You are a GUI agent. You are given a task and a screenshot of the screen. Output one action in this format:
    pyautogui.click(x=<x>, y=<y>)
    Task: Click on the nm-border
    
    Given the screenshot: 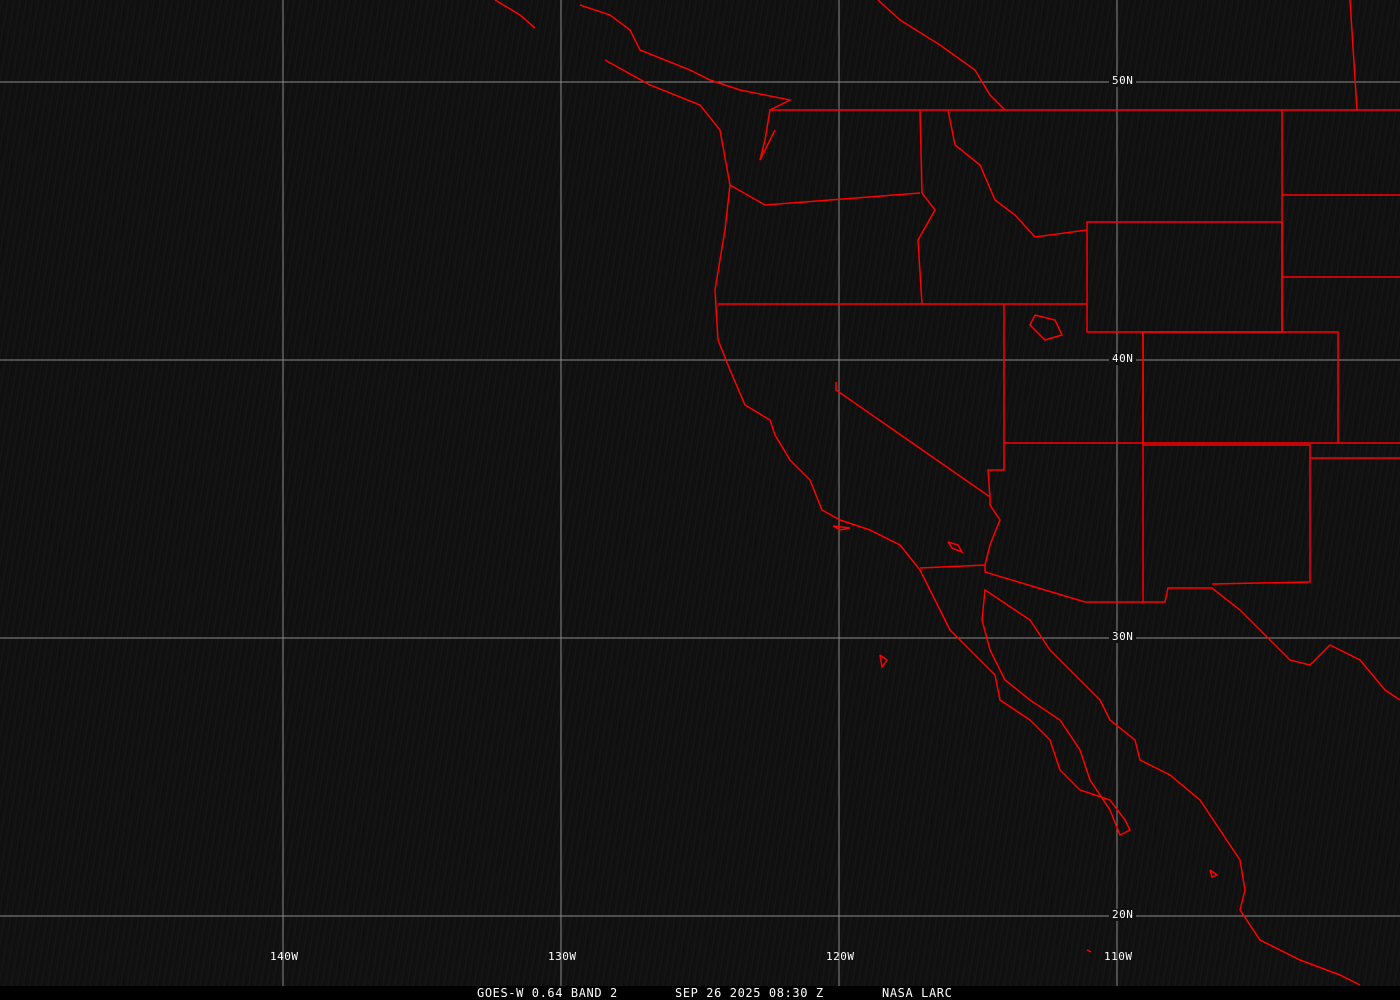 What is the action you would take?
    pyautogui.click(x=1227, y=514)
    